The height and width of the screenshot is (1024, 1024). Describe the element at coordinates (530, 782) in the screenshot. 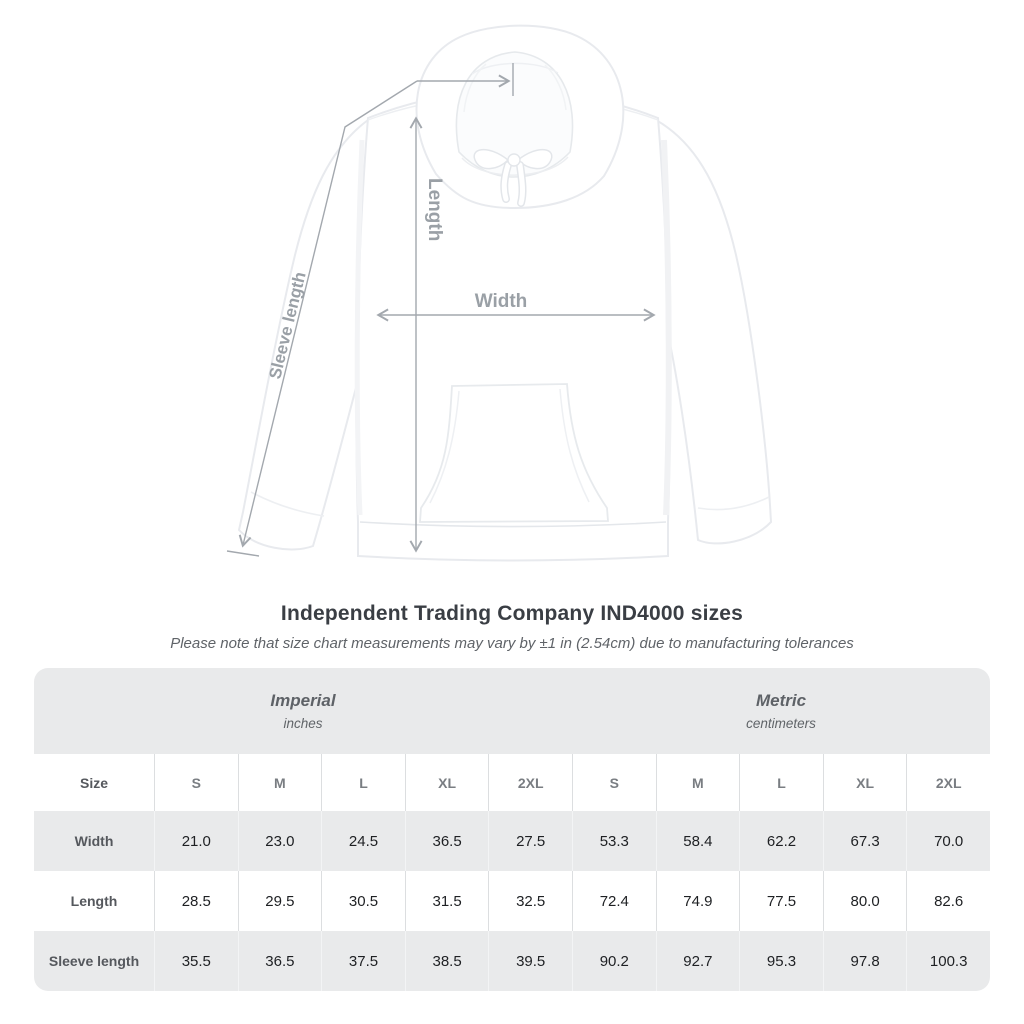

I see `col-header-imperial-2xl: 2XL` at that location.